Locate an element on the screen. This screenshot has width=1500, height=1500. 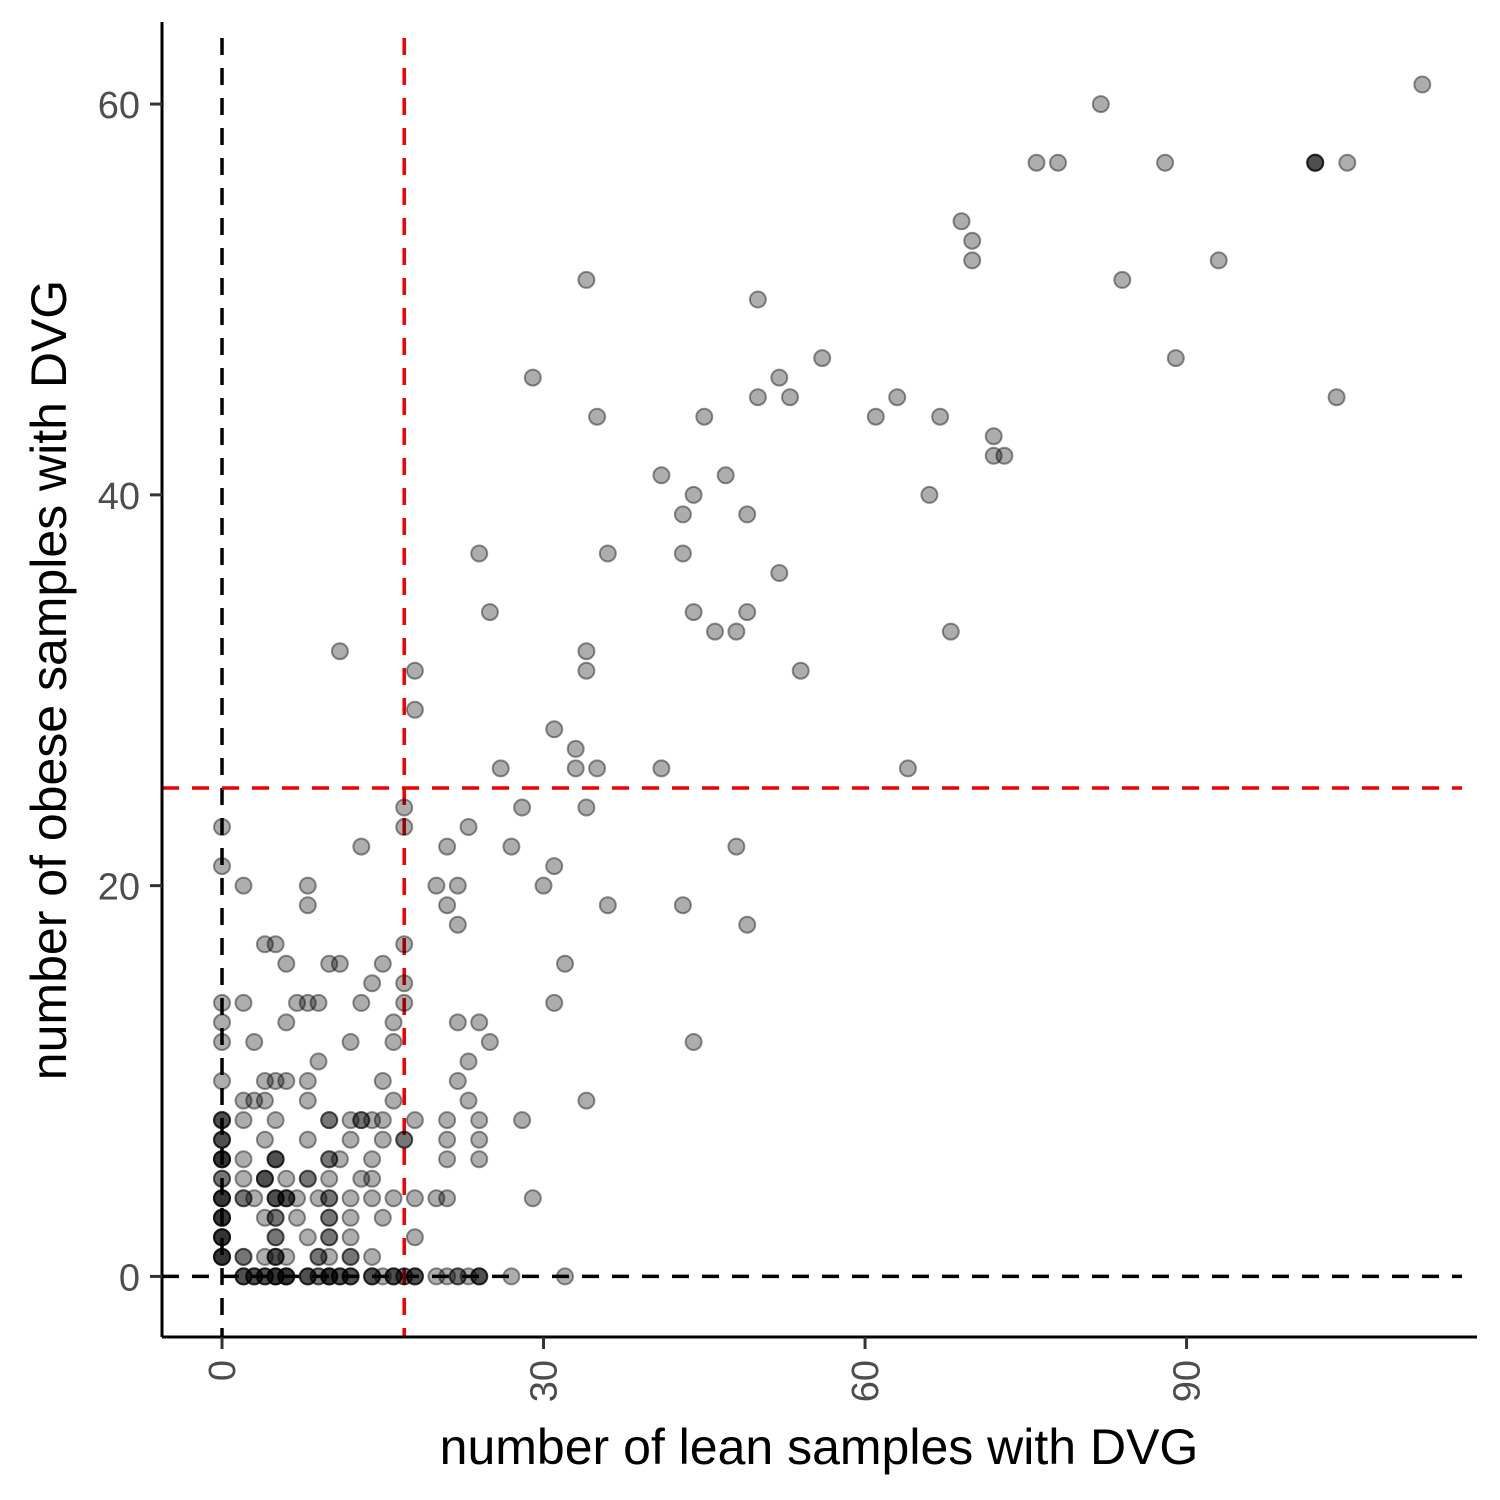
y-tick-label: 40 is located at coordinates (119, 497).